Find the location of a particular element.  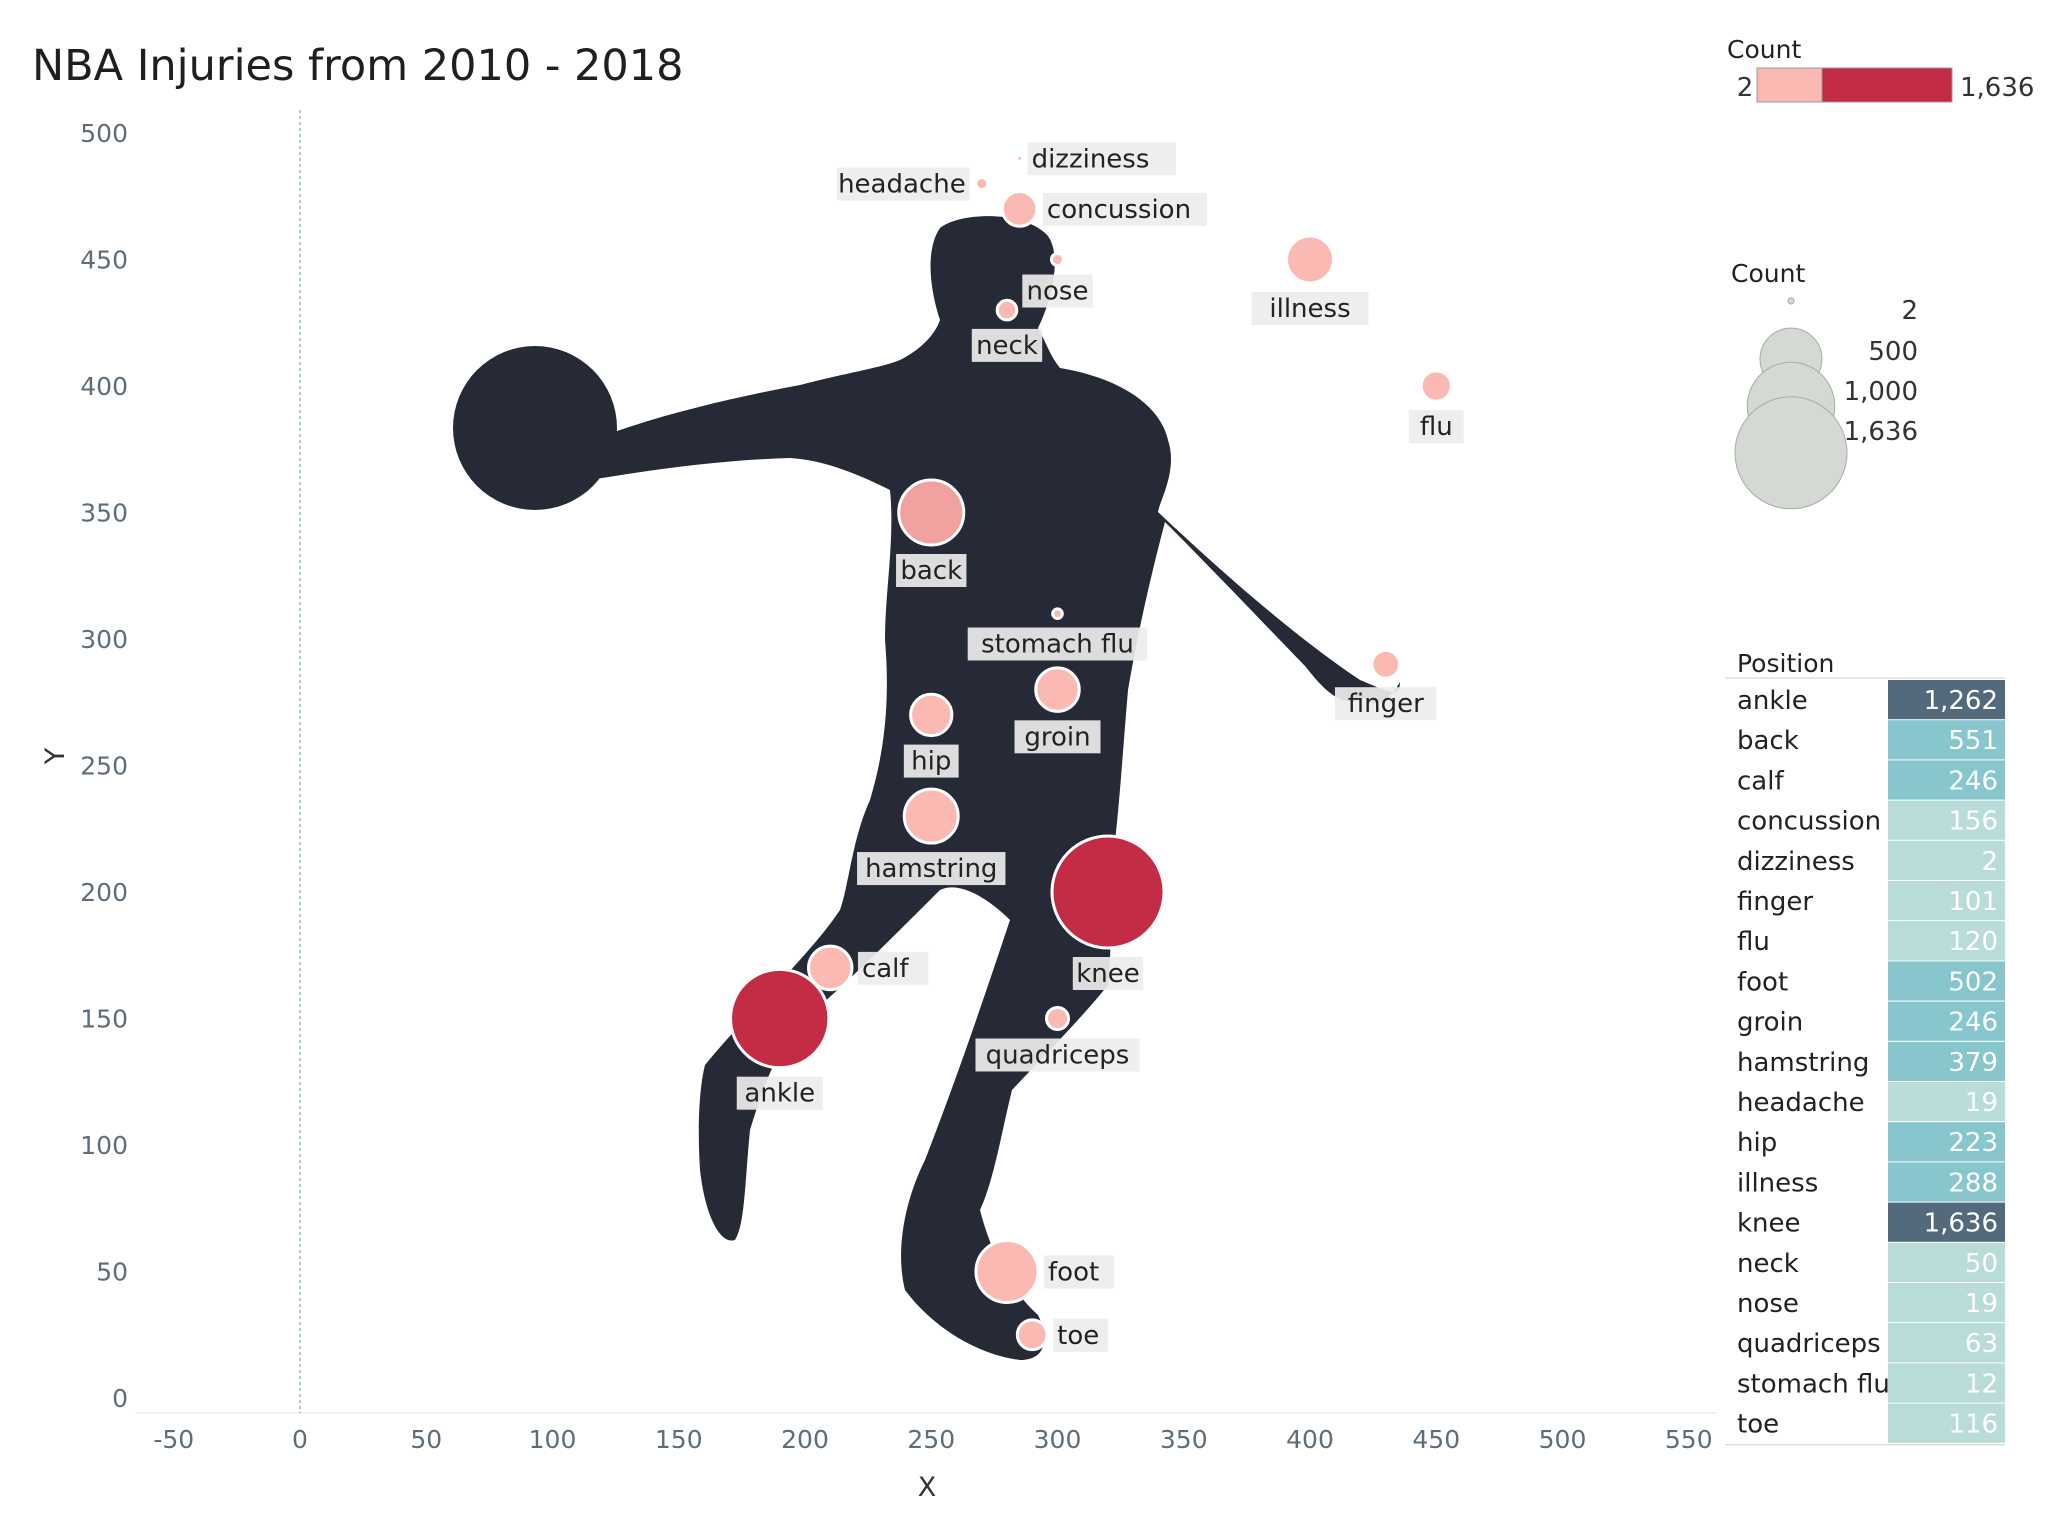

table-row-value: 379 is located at coordinates (1973, 1063).